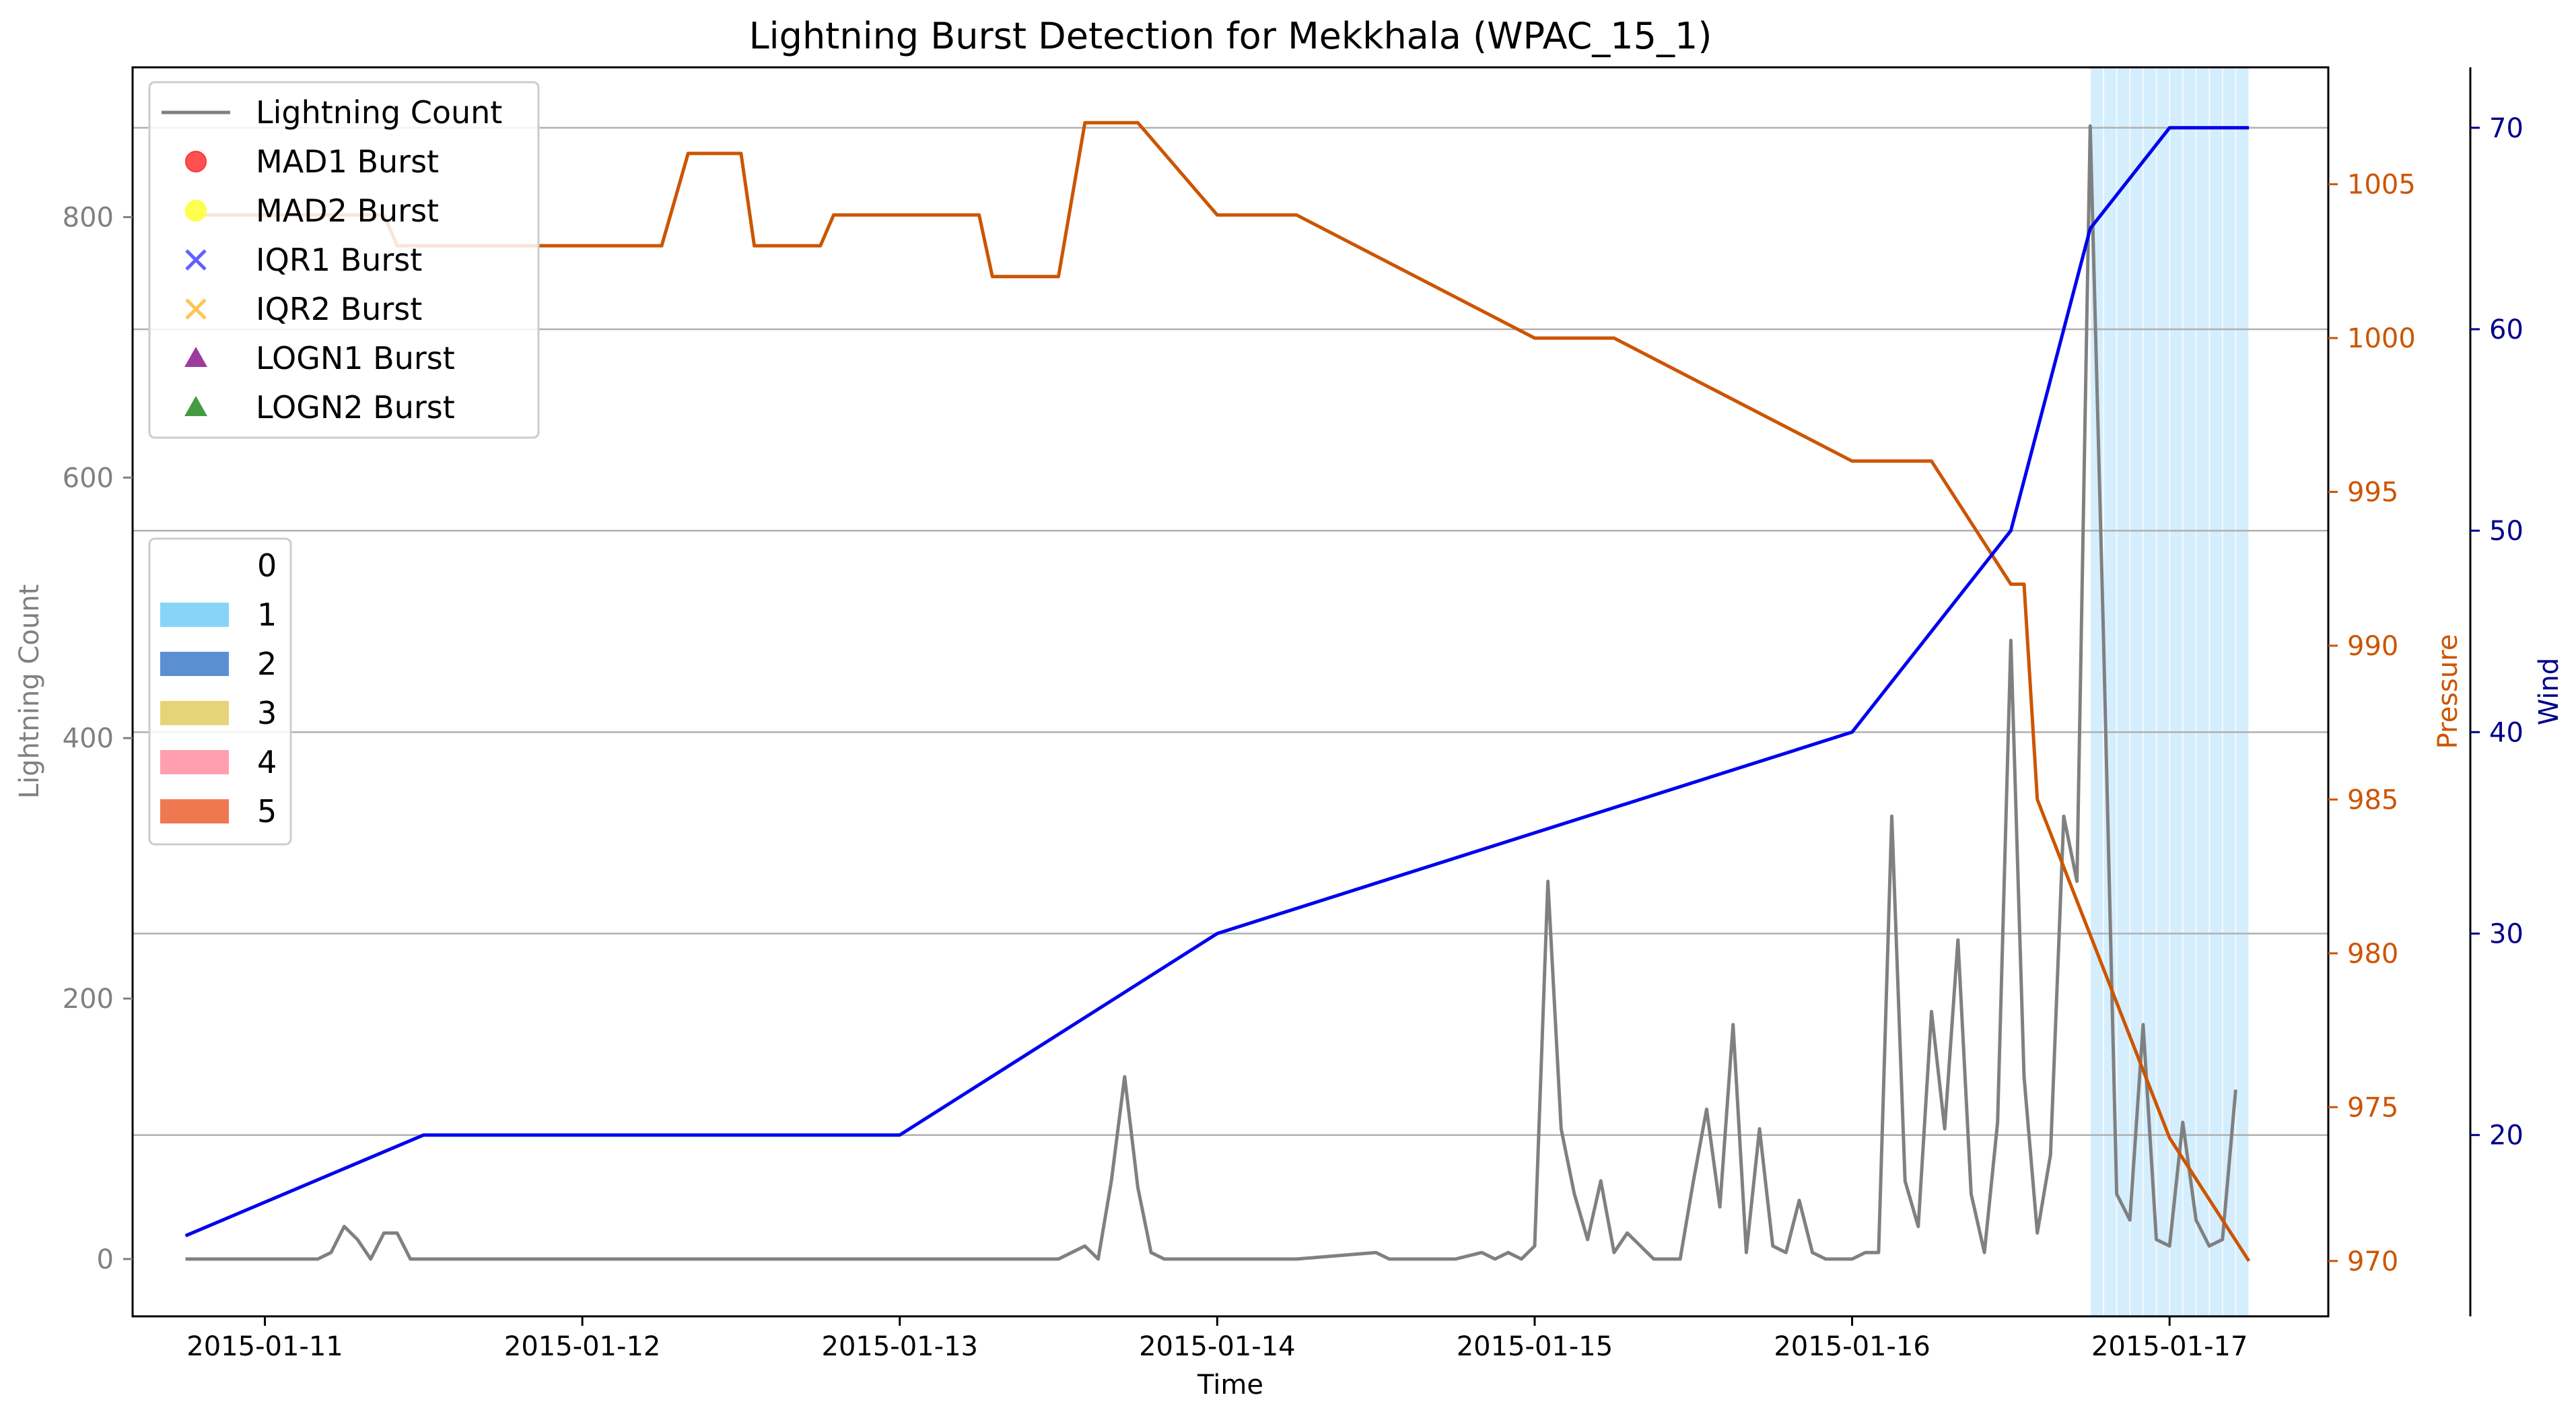  I want to click on burst-category-shading, so click(2169, 691).